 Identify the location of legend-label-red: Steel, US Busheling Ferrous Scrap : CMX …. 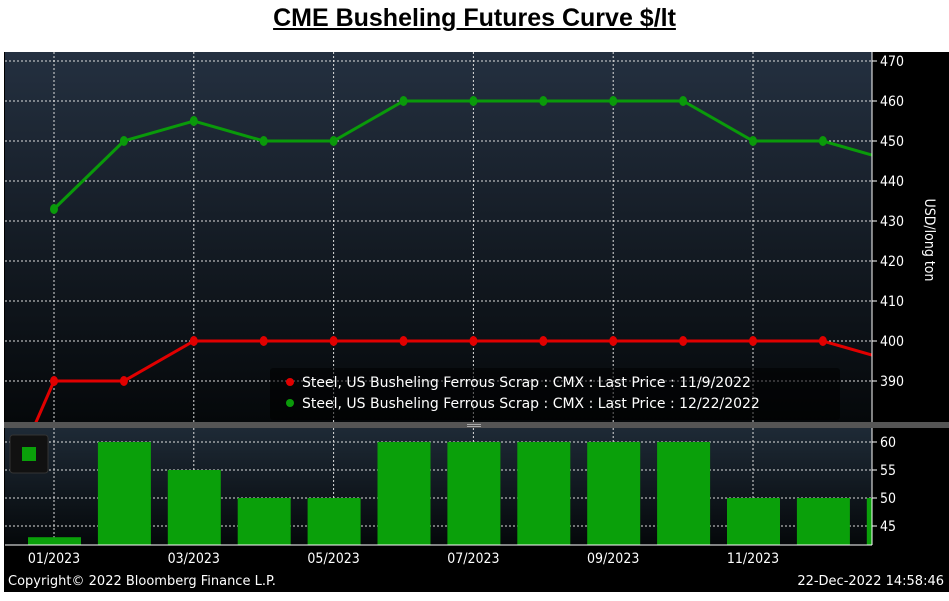
(526, 383).